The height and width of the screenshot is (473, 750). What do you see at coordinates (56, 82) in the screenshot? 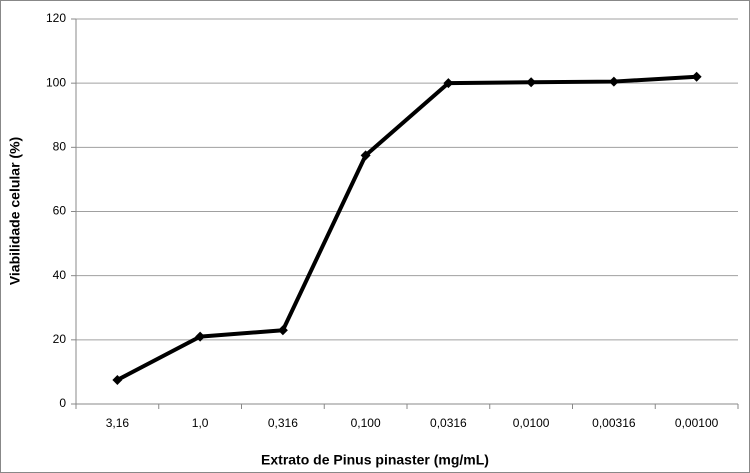
I see `y-tick-label: 100` at bounding box center [56, 82].